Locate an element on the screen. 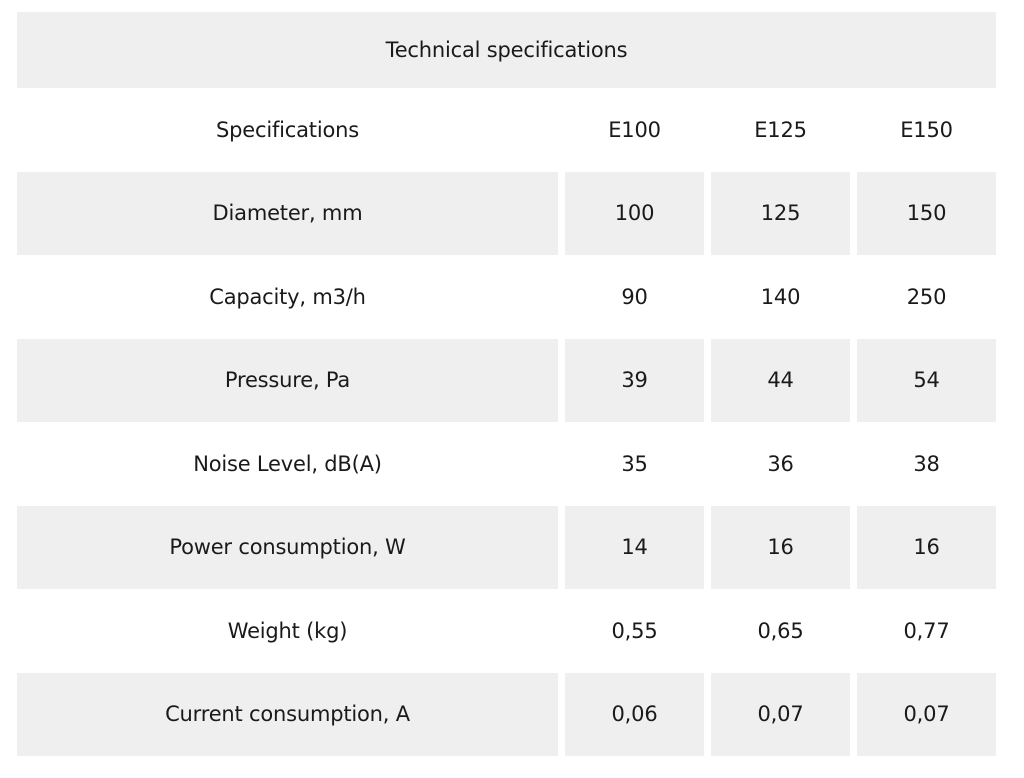  table-row-pressure: Pressure, Pa 39 44 54 is located at coordinates (506, 380).